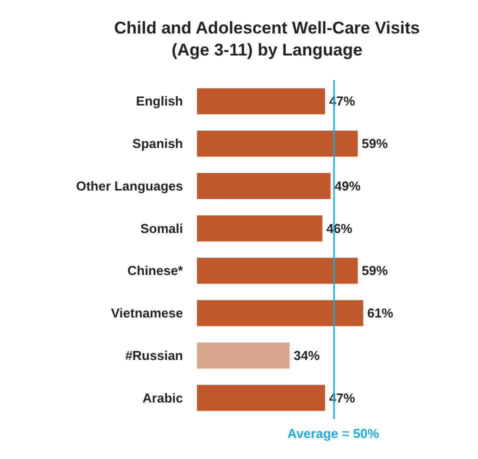  I want to click on y-tick-label: Other Languages, so click(129, 186).